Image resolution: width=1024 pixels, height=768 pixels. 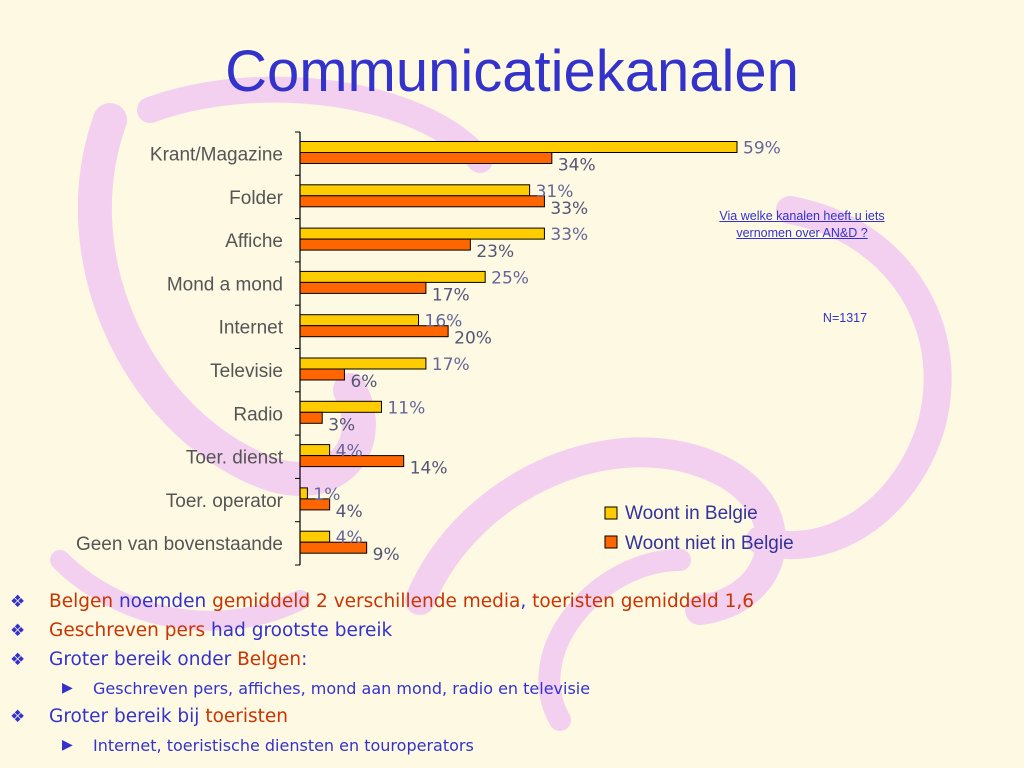 I want to click on bullet-text: Groter bereik bij toeristen, so click(x=168, y=716).